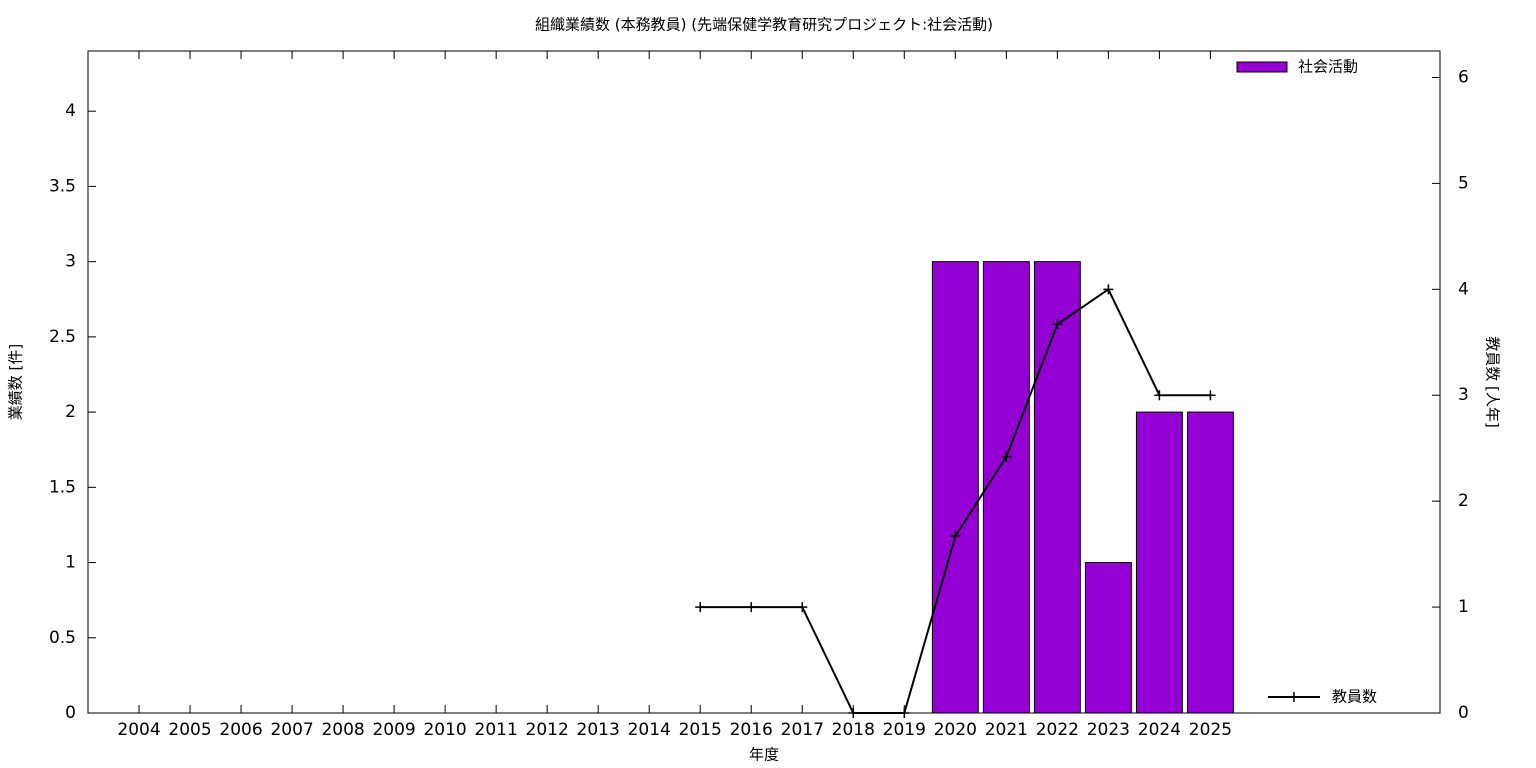 This screenshot has width=1536, height=768. What do you see at coordinates (802, 730) in the screenshot?
I see `x-tick-label: 2017` at bounding box center [802, 730].